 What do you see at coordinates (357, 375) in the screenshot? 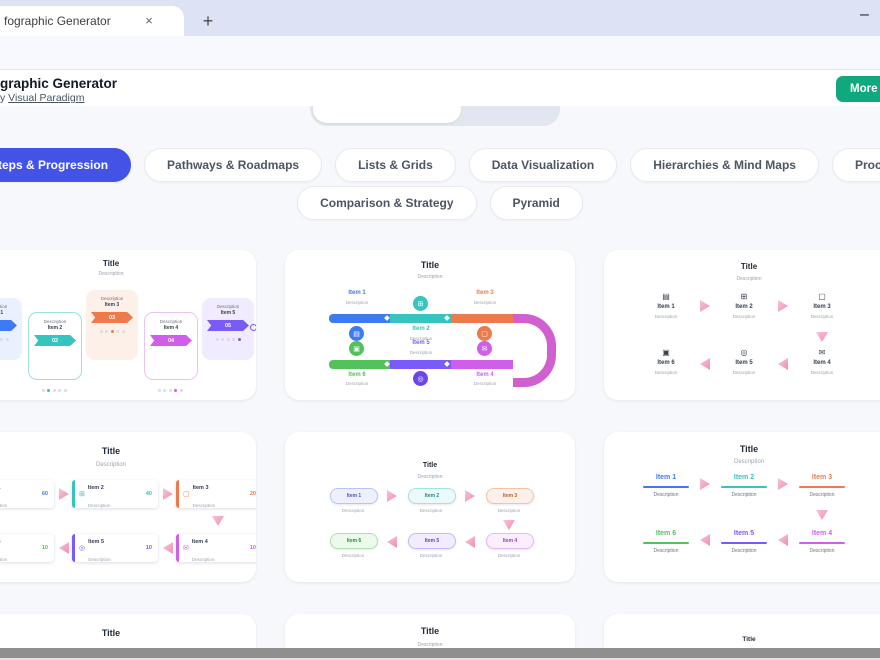
I see `uturn-item-6-label: Item 6` at bounding box center [357, 375].